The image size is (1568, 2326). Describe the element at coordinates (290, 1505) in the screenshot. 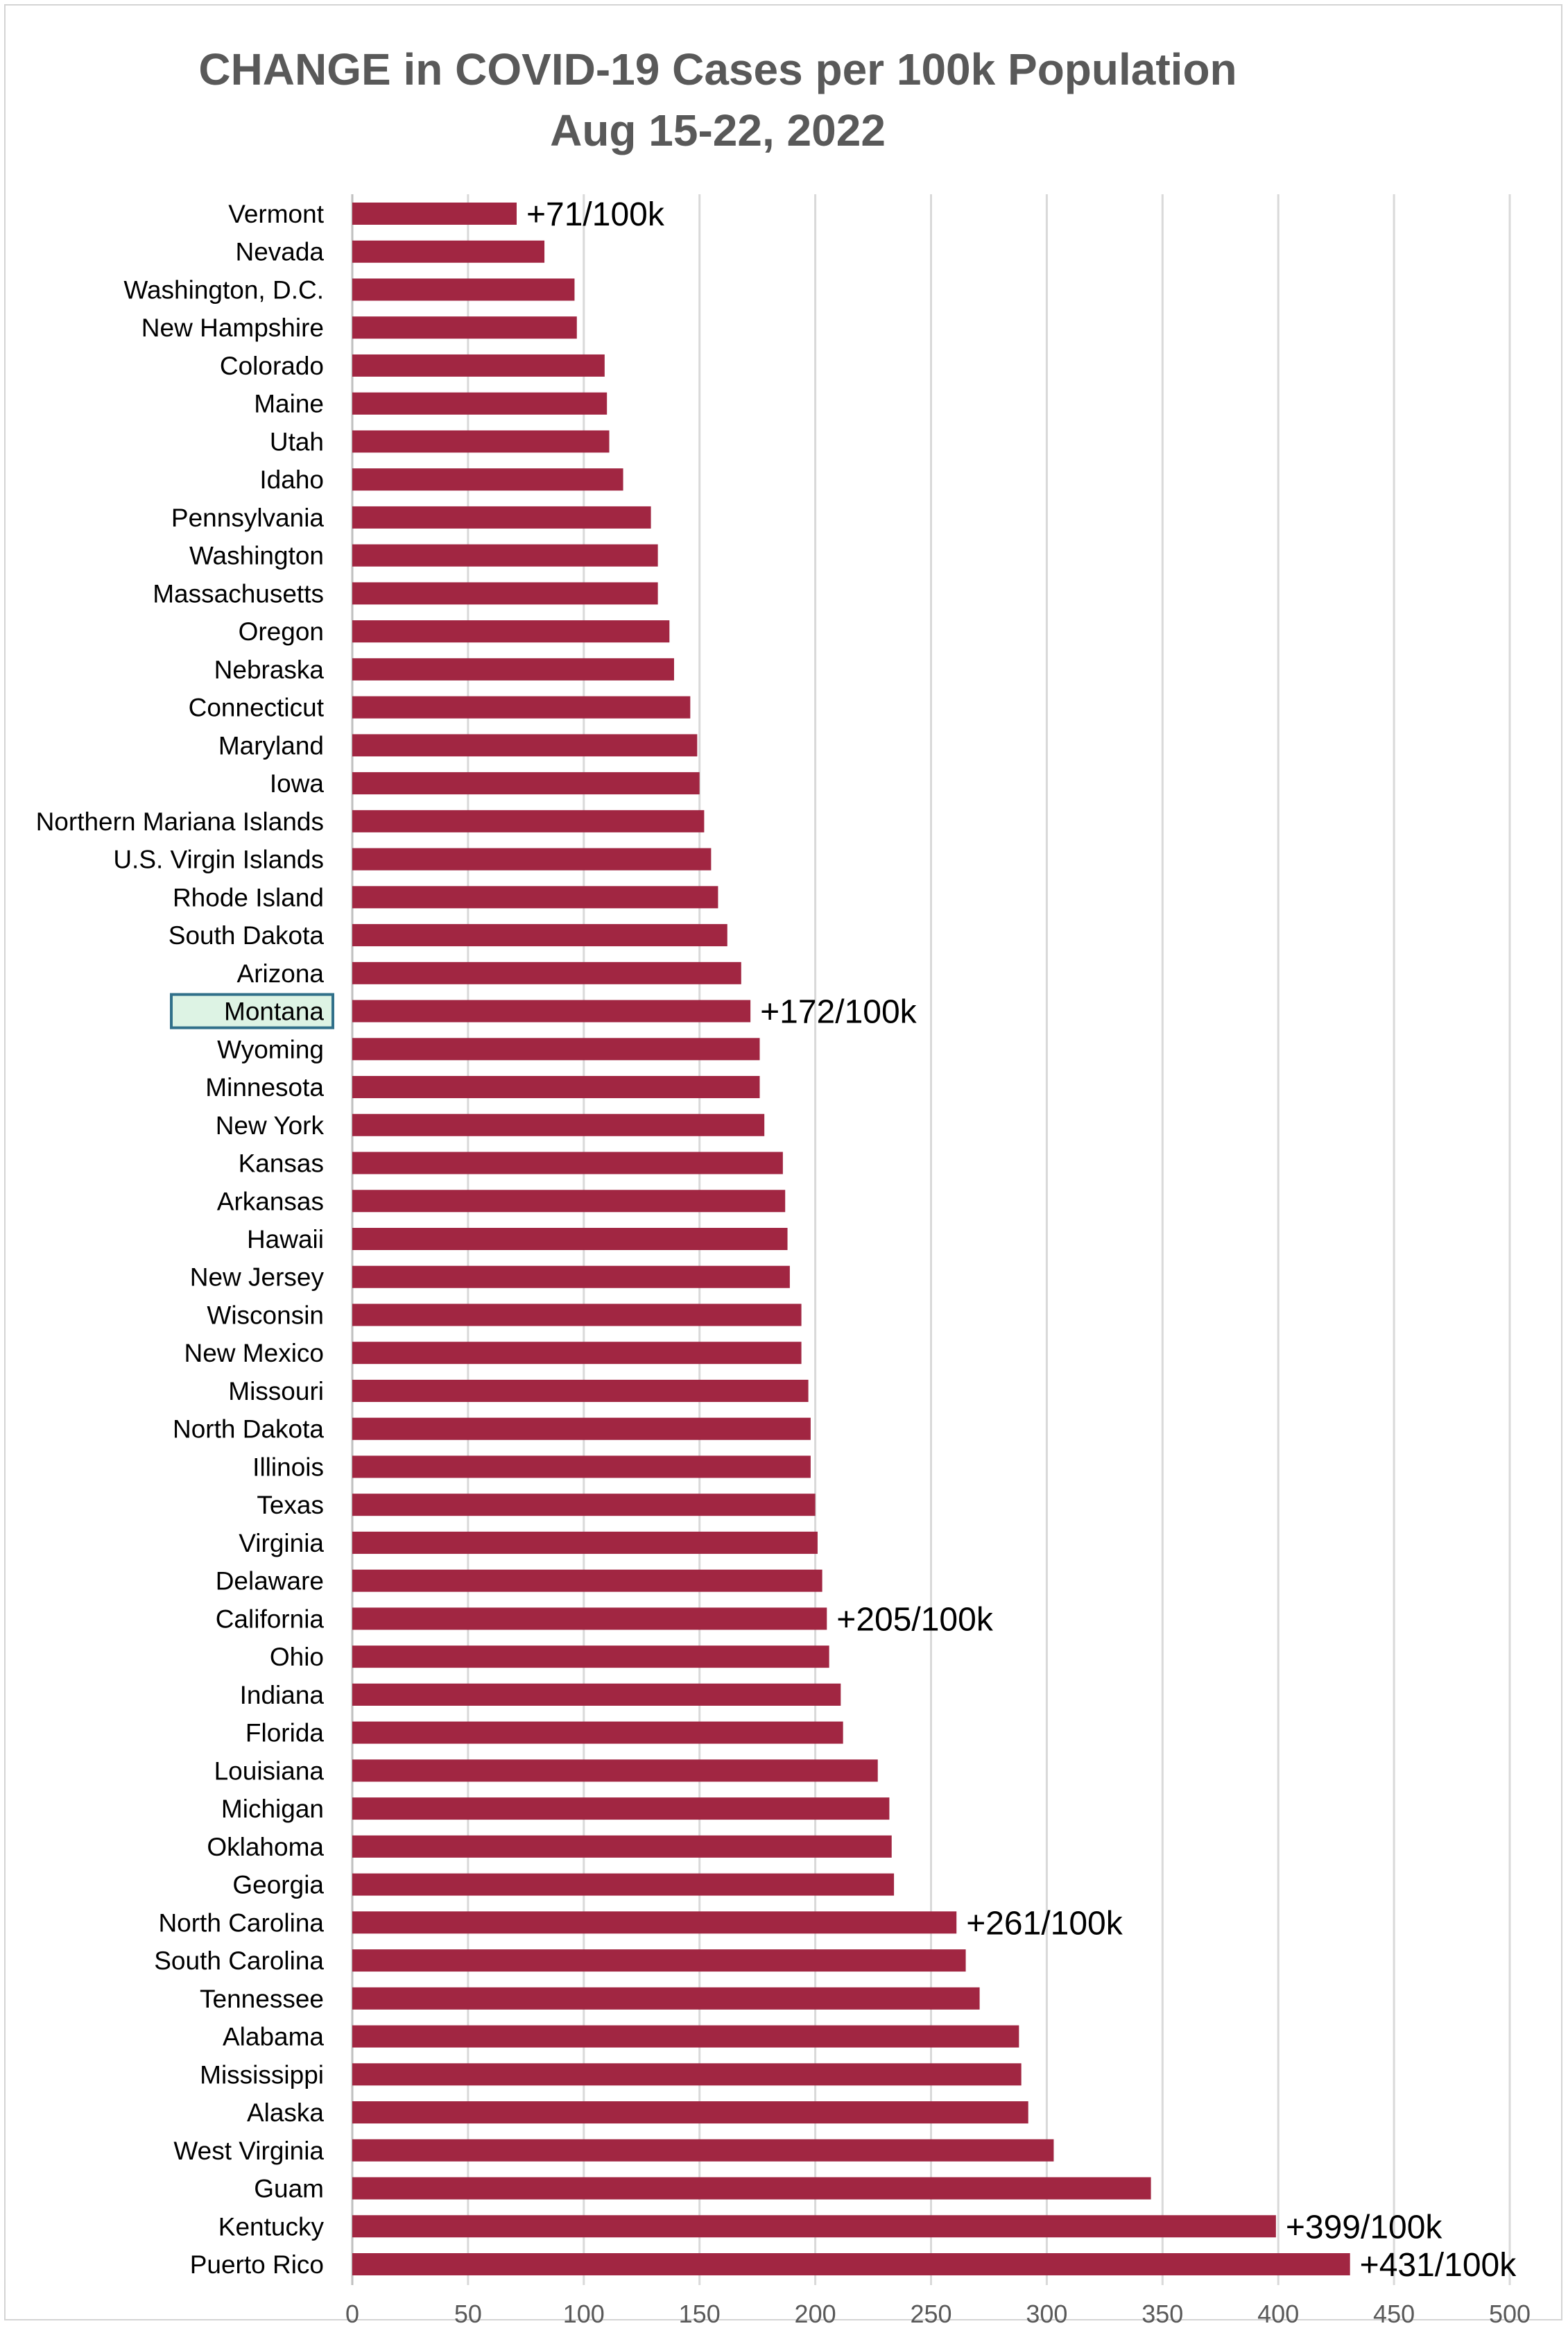

I see `category-label: Texas` at that location.